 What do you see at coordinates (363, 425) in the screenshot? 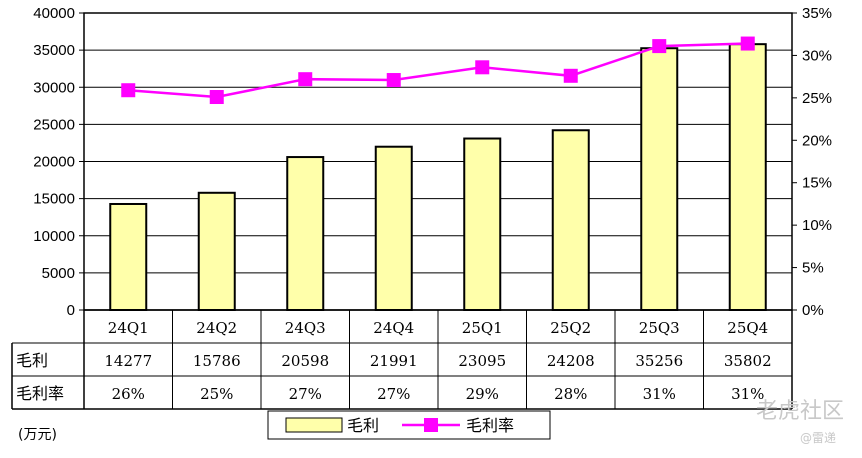
I see `legend-bar-label: 毛利` at bounding box center [363, 425].